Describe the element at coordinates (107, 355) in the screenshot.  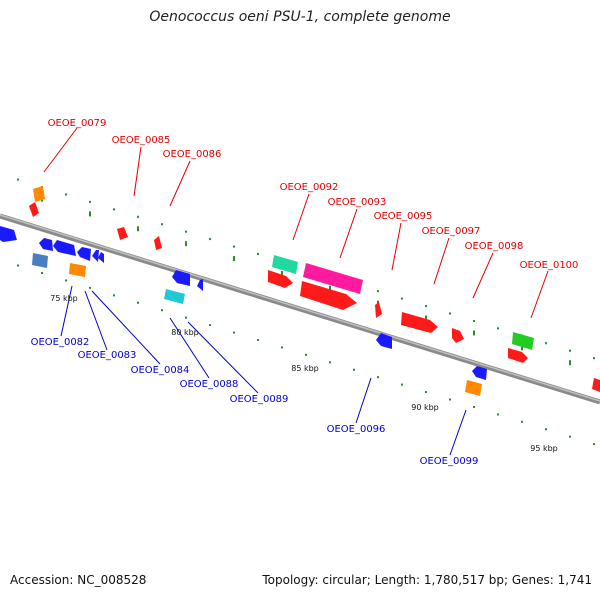
I see `locus-label: OEOE_0083` at that location.